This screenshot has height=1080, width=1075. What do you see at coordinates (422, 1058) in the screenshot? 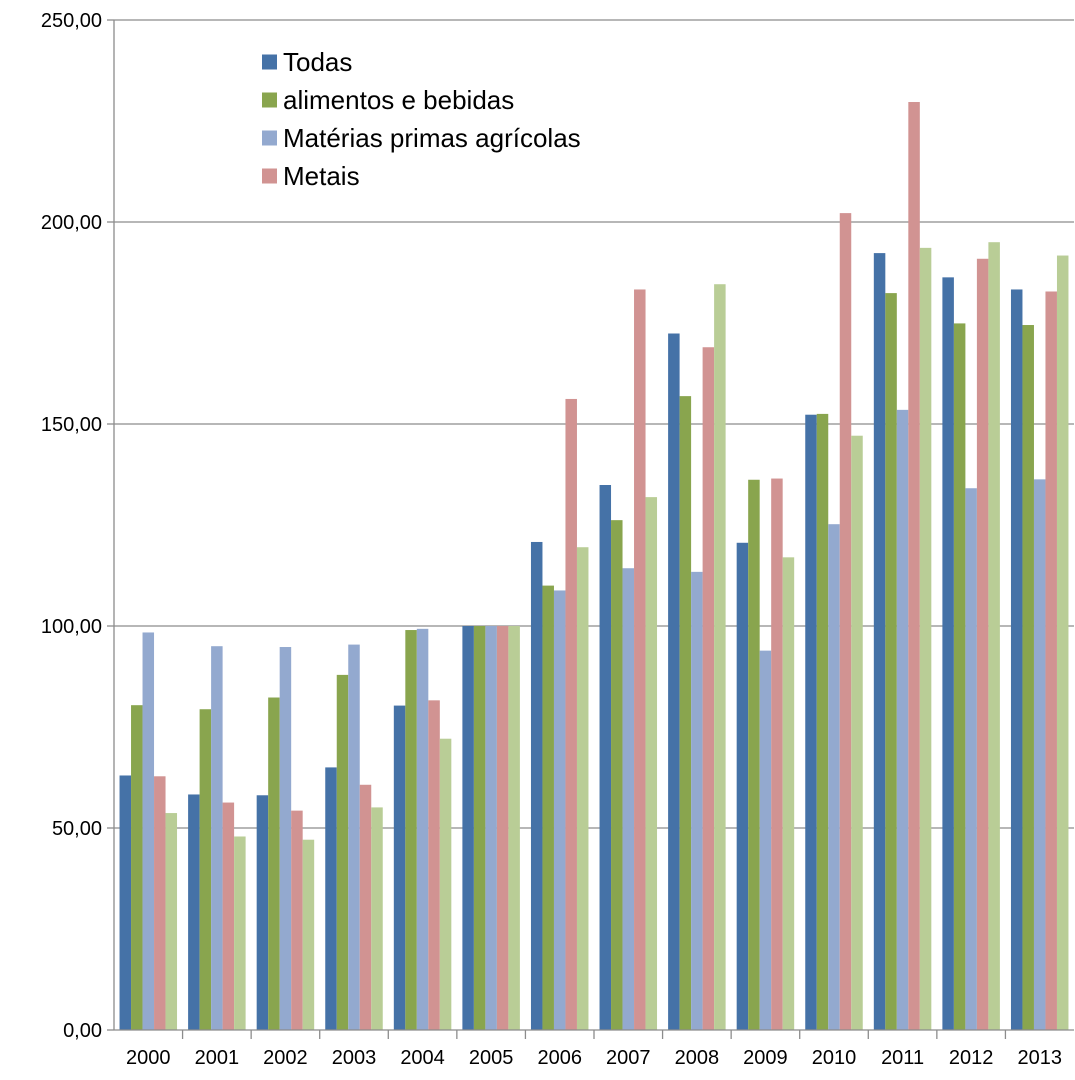
I see `x-tick-label: 2004` at bounding box center [422, 1058].